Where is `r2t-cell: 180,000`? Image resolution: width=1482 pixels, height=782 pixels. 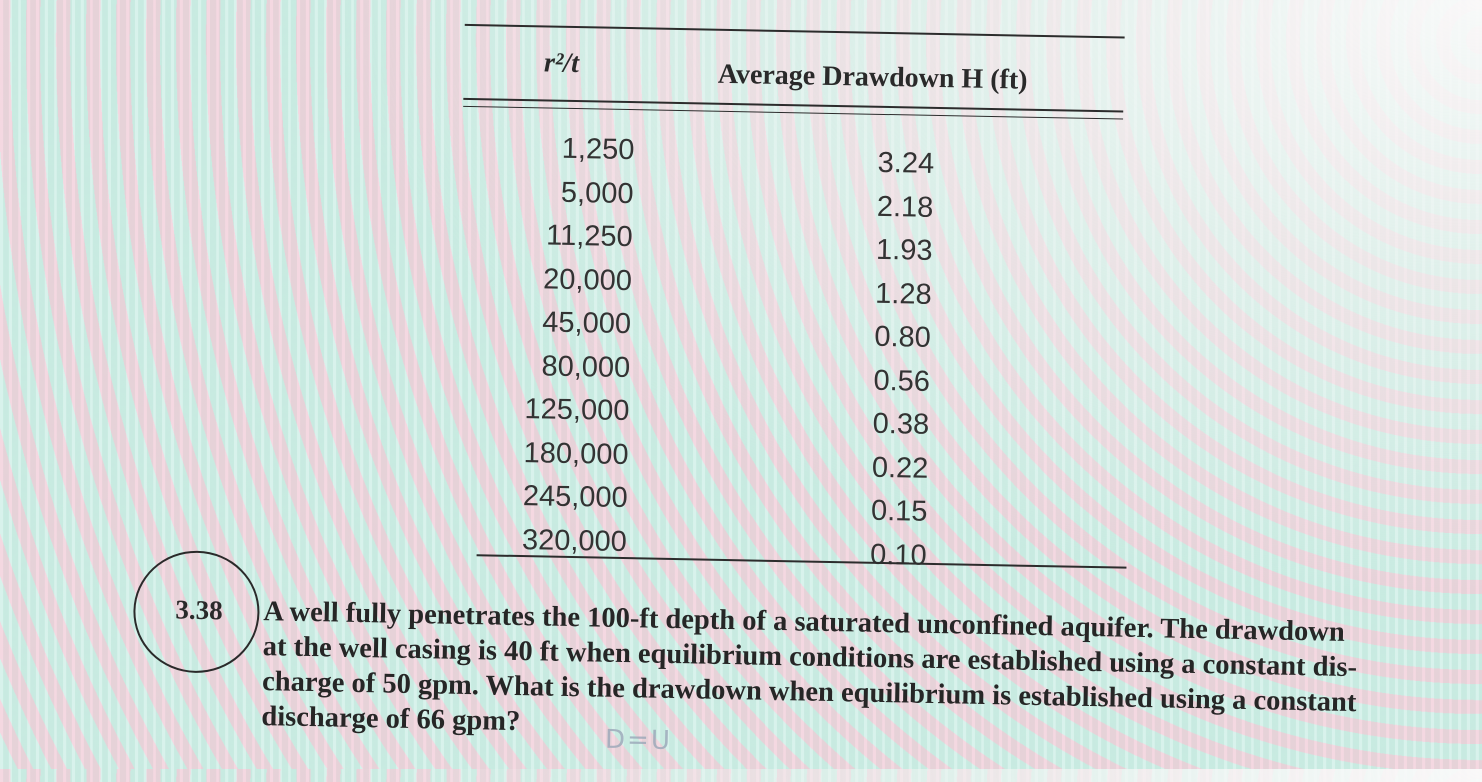 r2t-cell: 180,000 is located at coordinates (576, 453).